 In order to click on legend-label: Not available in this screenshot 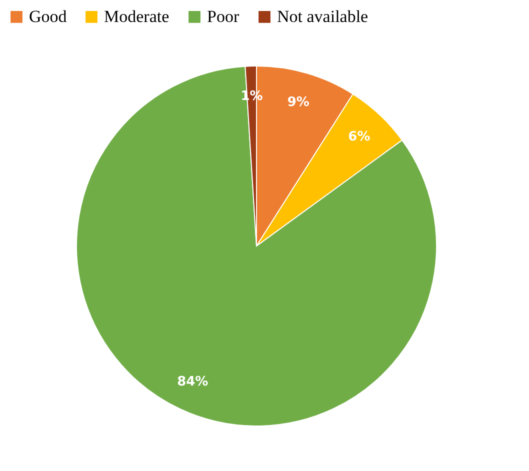, I will do `click(322, 16)`.